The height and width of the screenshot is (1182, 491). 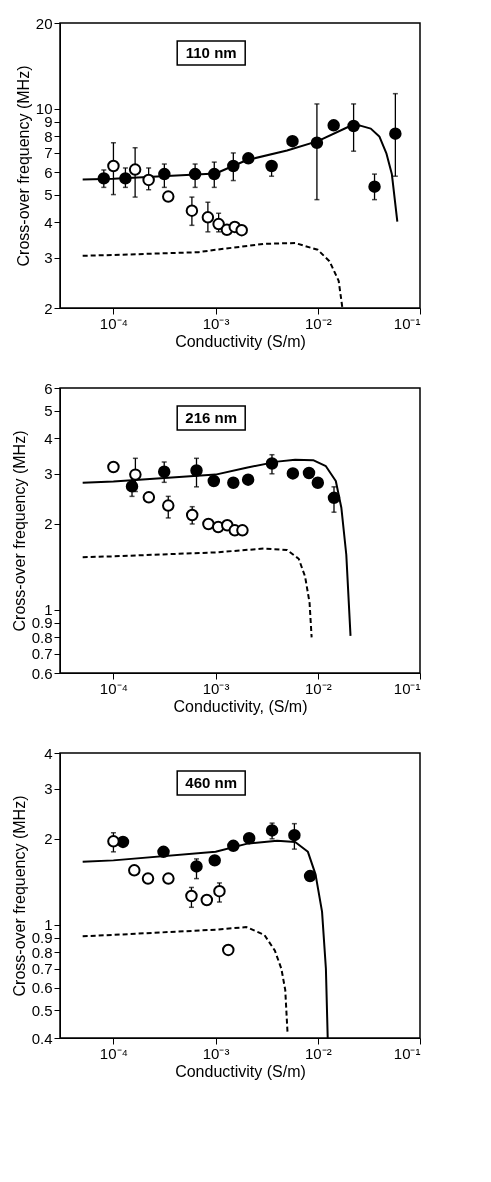 What do you see at coordinates (211, 52) in the screenshot?
I see `annotation: 110 nm` at bounding box center [211, 52].